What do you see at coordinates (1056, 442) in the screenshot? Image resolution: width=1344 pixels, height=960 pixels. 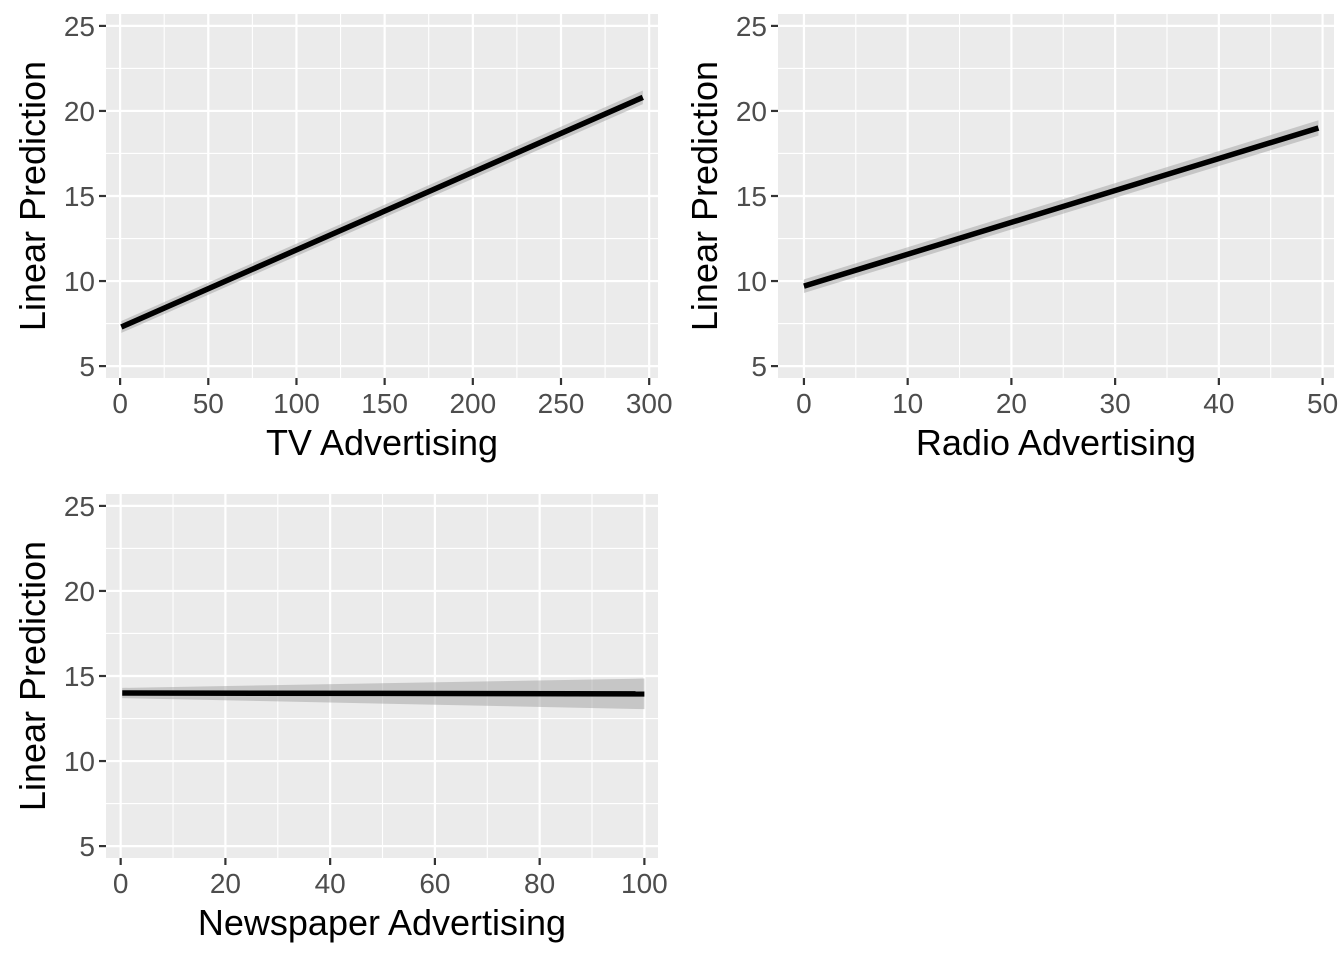 I see `x-axis-title: Radio Advertising` at bounding box center [1056, 442].